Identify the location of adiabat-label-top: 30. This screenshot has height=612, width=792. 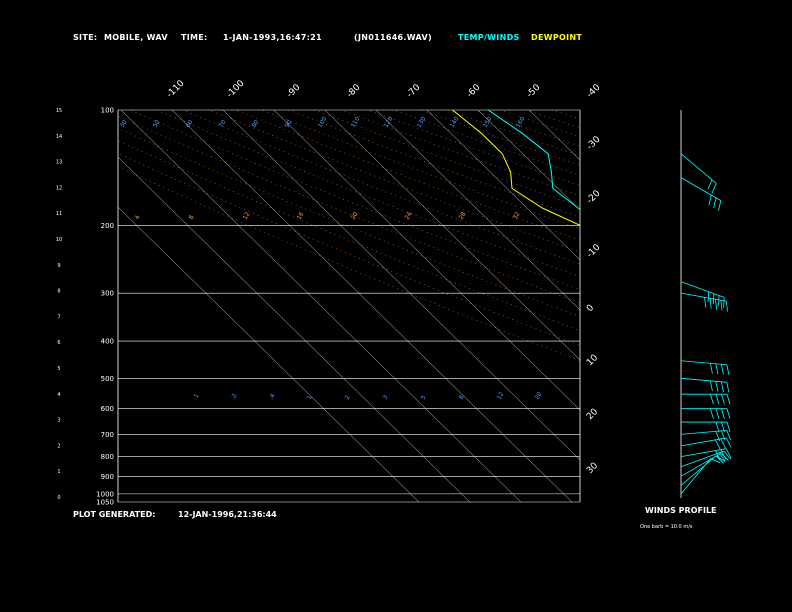
(124, 124).